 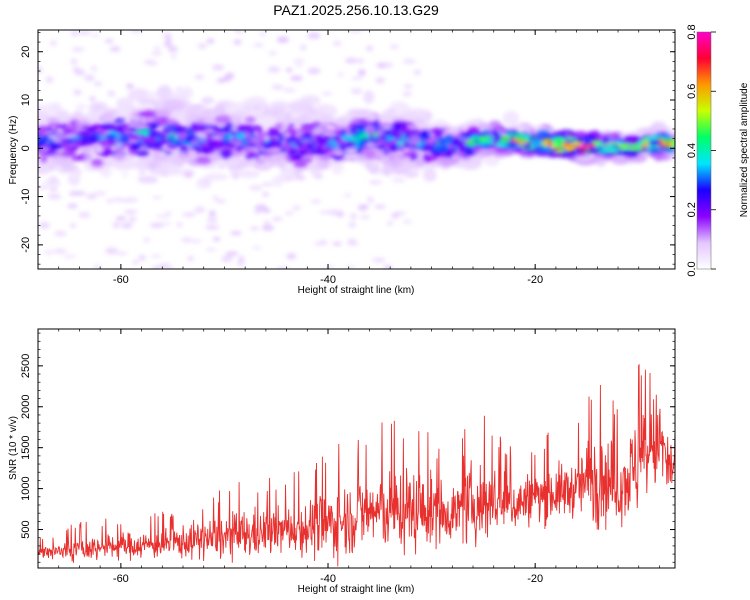 What do you see at coordinates (121, 280) in the screenshot?
I see `spectrogram-x-tick-label: -60` at bounding box center [121, 280].